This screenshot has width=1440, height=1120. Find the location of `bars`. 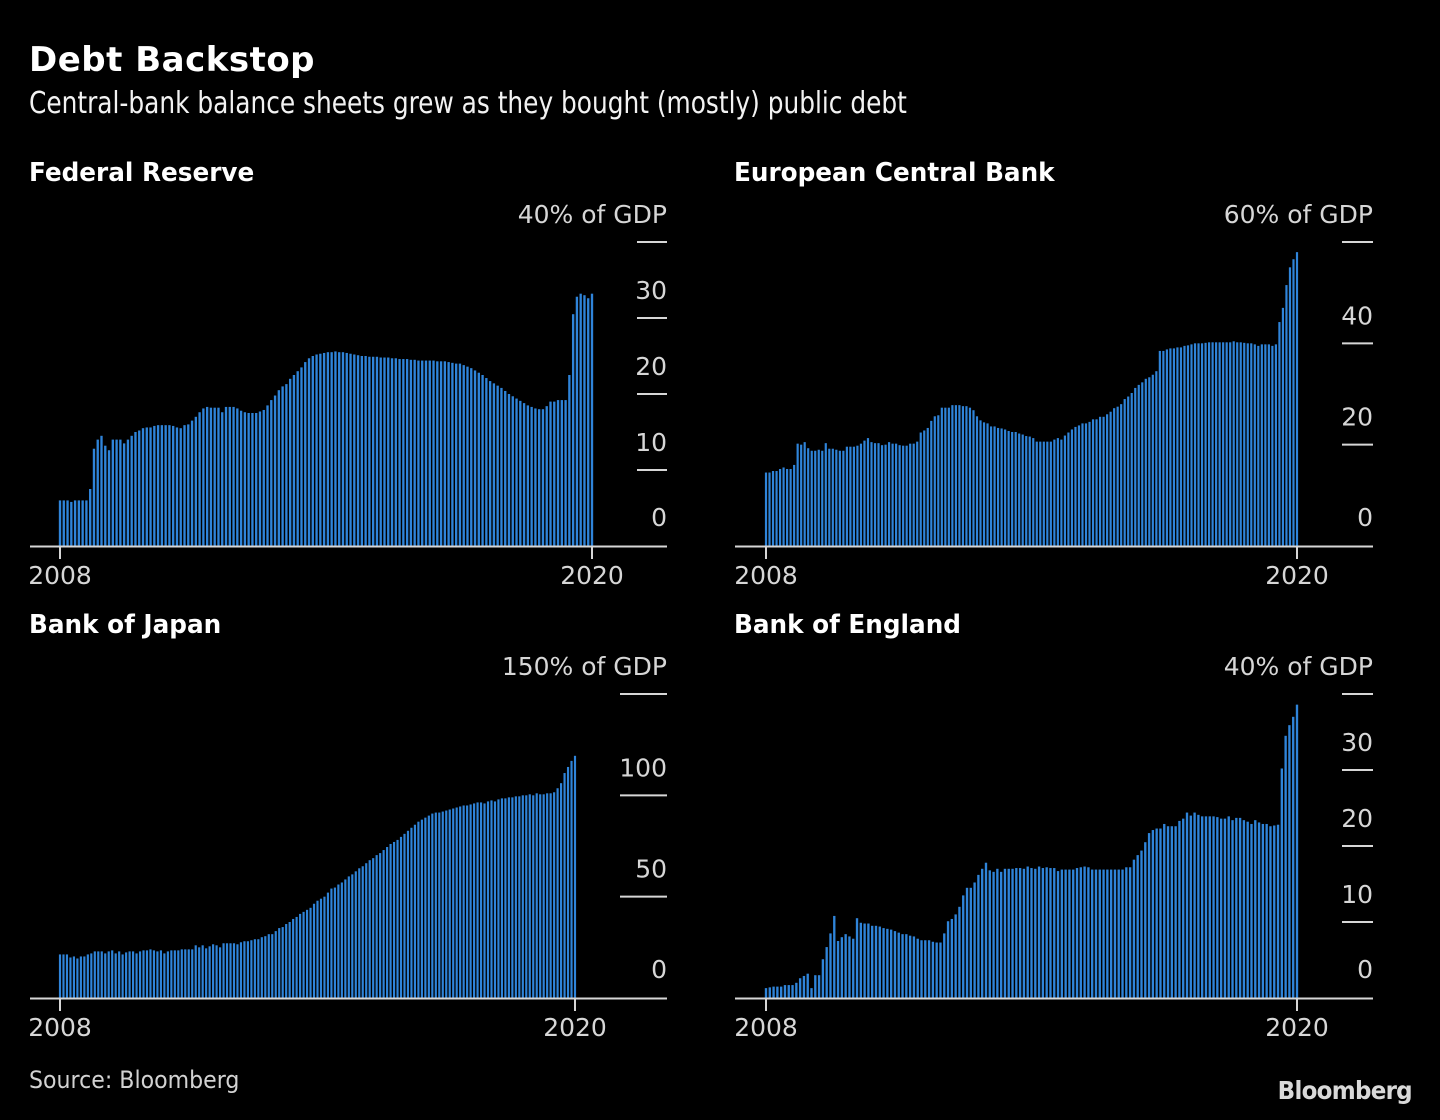

bars is located at coordinates (317, 876).